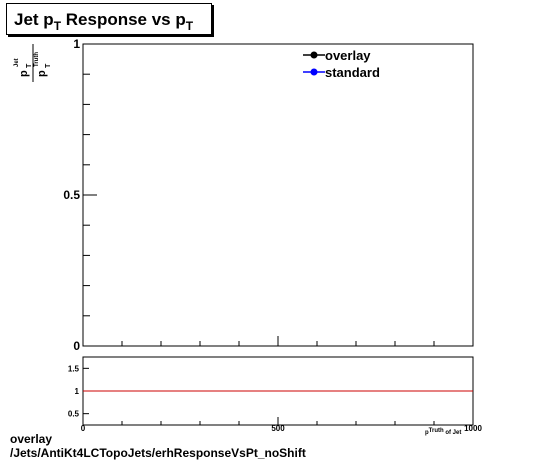 This screenshot has height=462, width=546. I want to click on chart-title: Jet pT Response vs pT, so click(104, 21).